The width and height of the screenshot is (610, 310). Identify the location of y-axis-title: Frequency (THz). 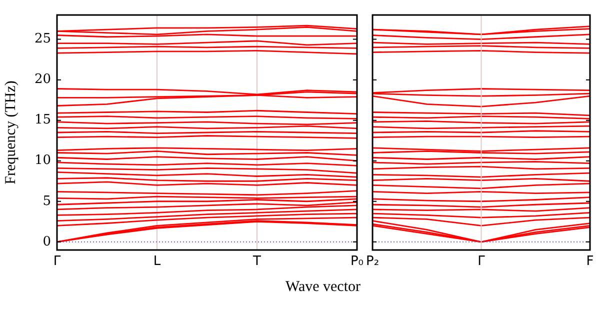
(10, 132).